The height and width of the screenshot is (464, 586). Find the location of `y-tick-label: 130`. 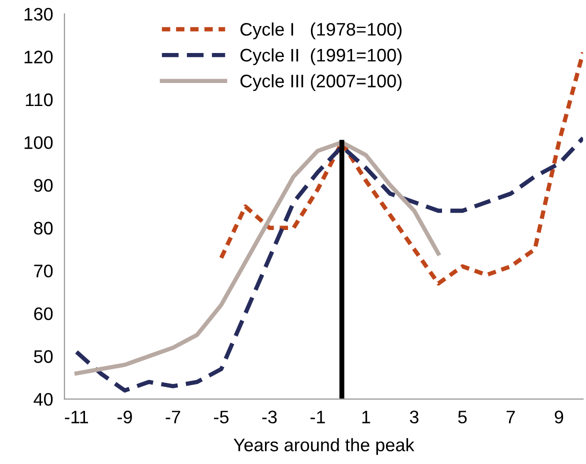

y-tick-label: 130 is located at coordinates (38, 14).